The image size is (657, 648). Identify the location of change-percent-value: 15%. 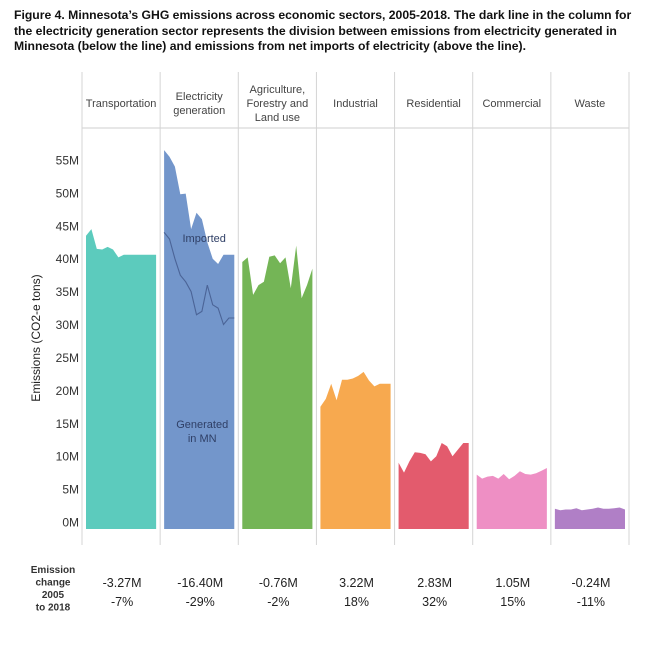
(512, 602).